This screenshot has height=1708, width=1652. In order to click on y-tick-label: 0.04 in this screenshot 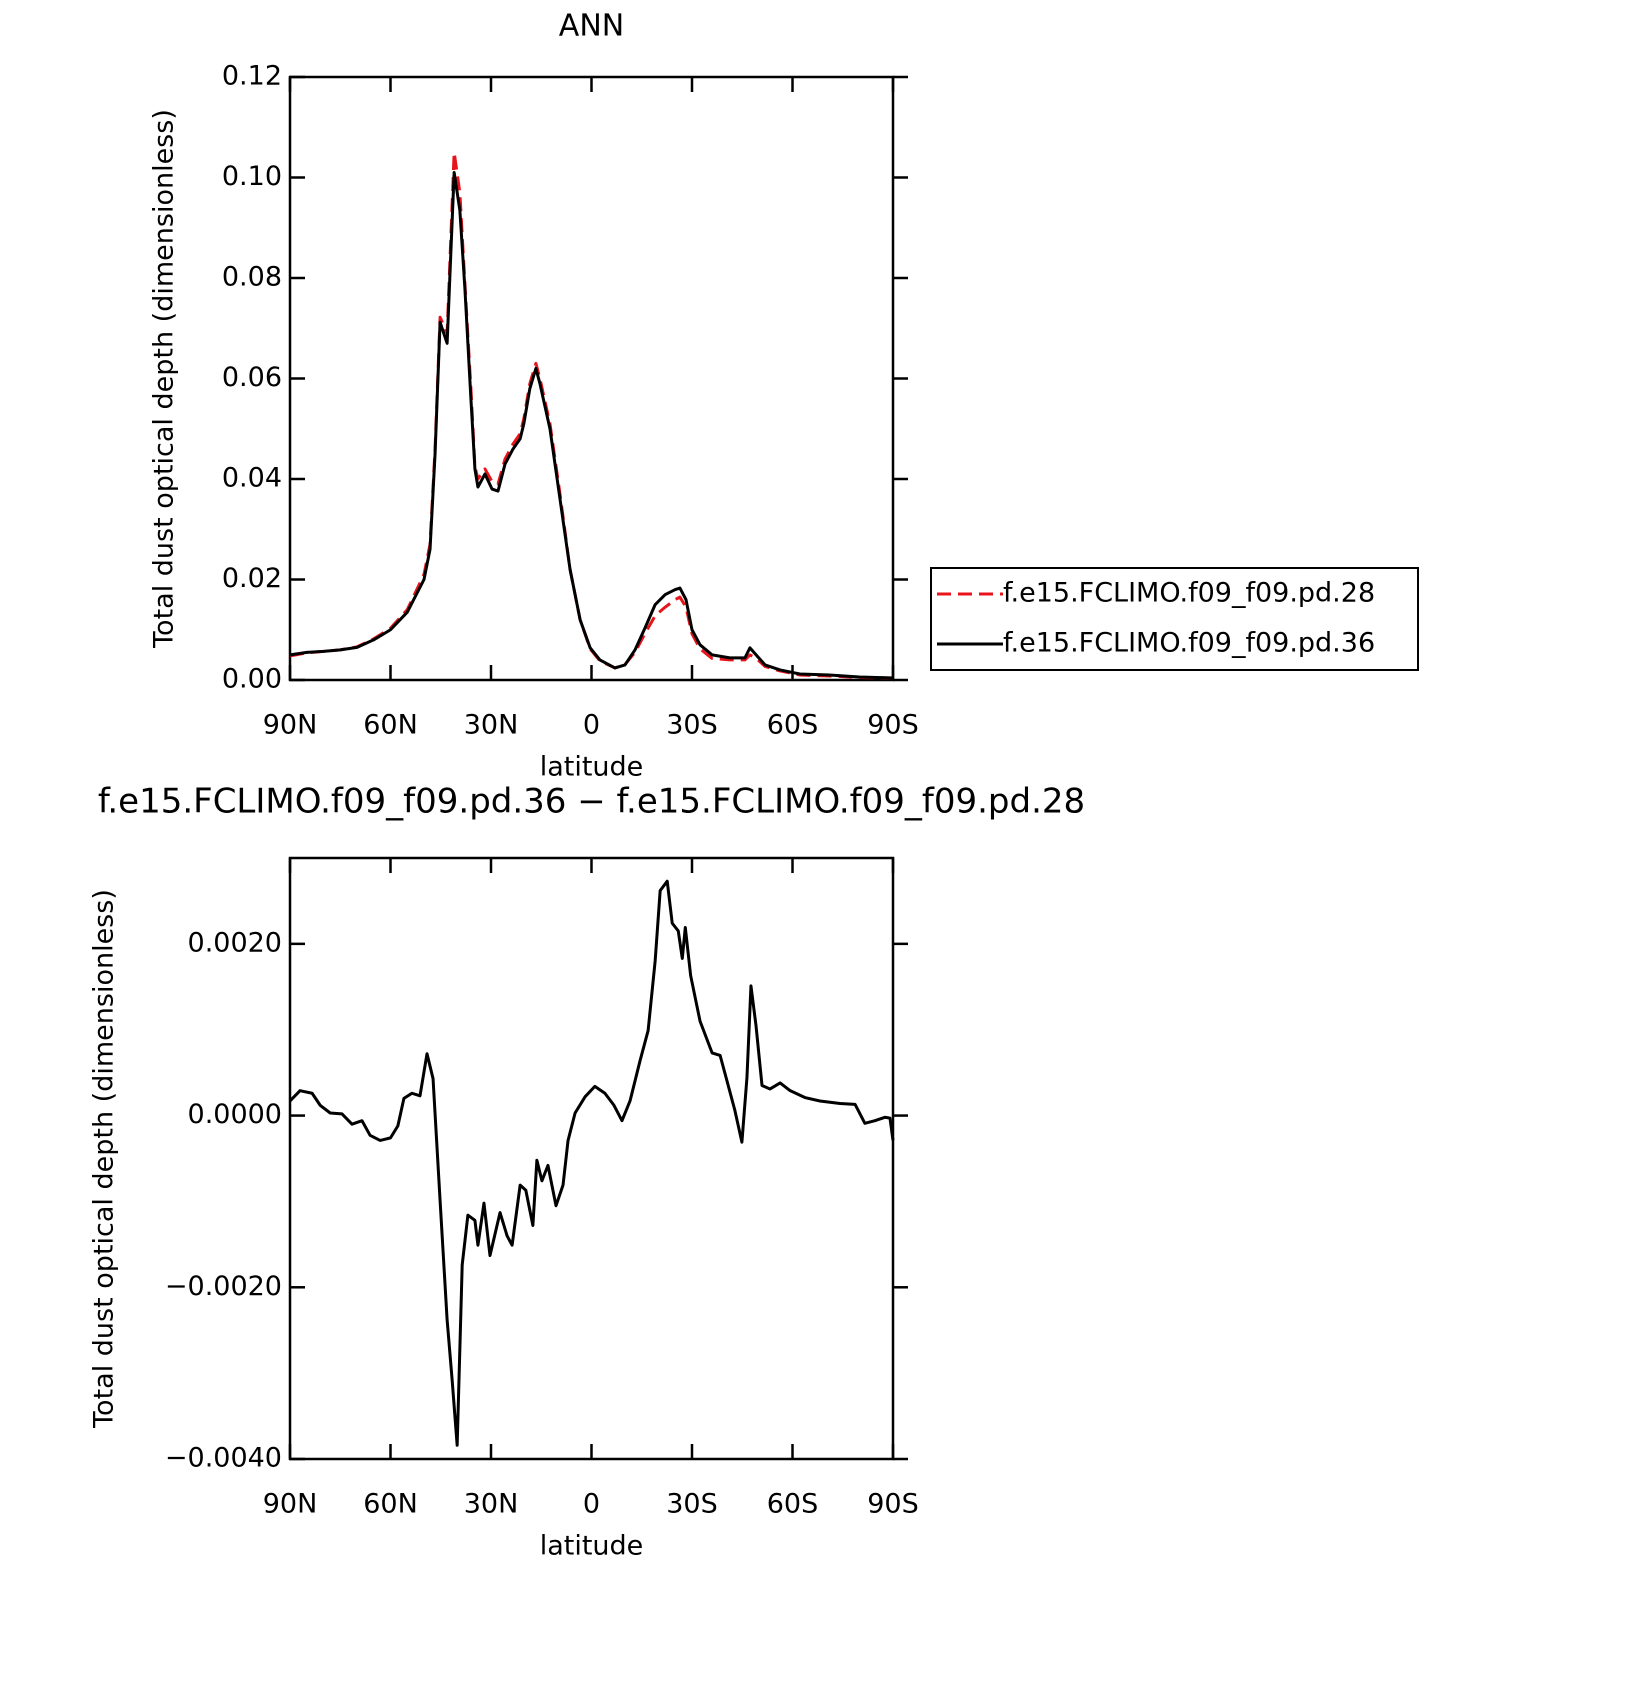, I will do `click(252, 478)`.